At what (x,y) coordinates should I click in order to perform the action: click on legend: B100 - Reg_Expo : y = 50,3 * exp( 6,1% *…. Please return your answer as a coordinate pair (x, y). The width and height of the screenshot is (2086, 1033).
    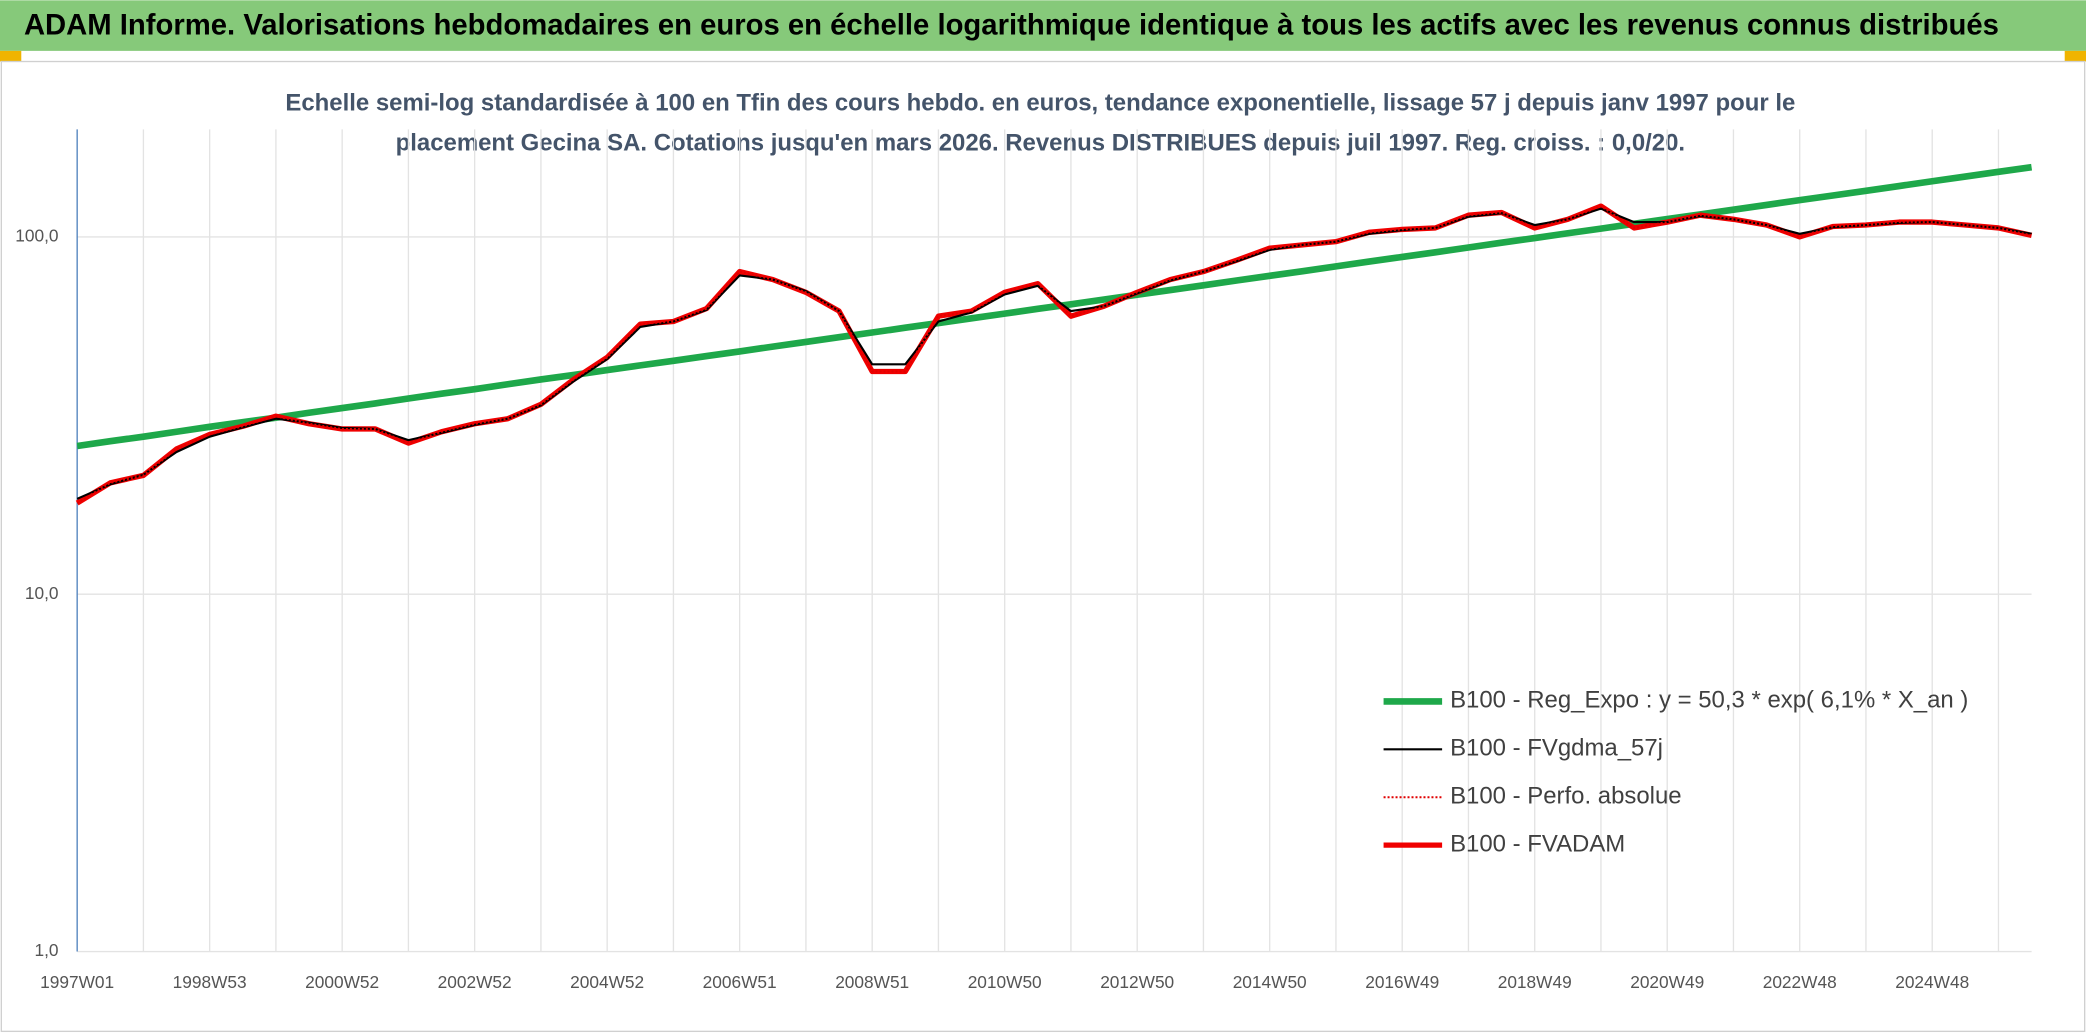
    Looking at the image, I should click on (1675, 772).